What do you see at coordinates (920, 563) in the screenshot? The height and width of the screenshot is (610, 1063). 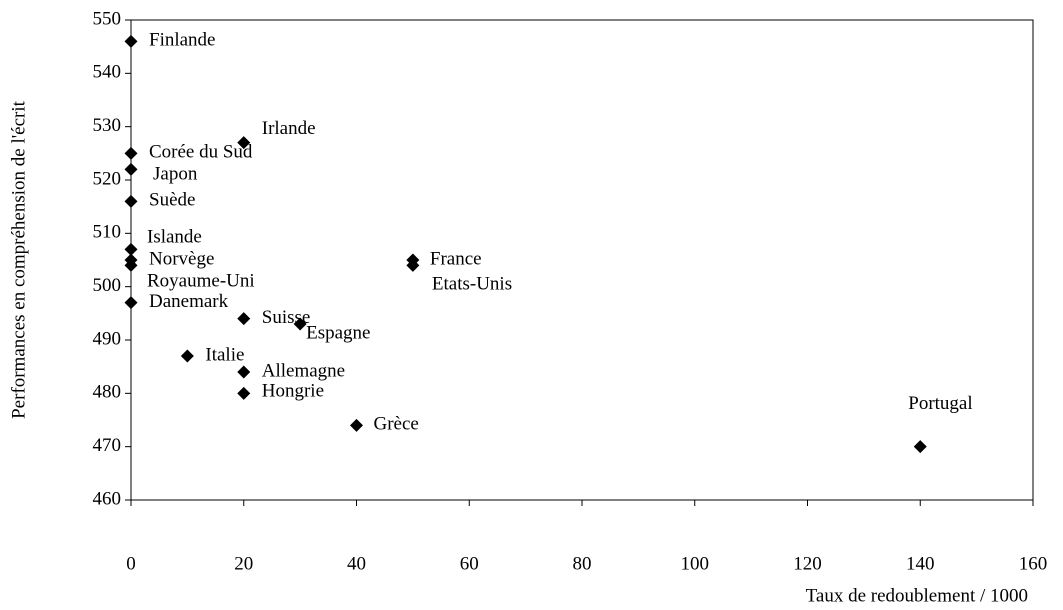 I see `x-tick-label: 140` at bounding box center [920, 563].